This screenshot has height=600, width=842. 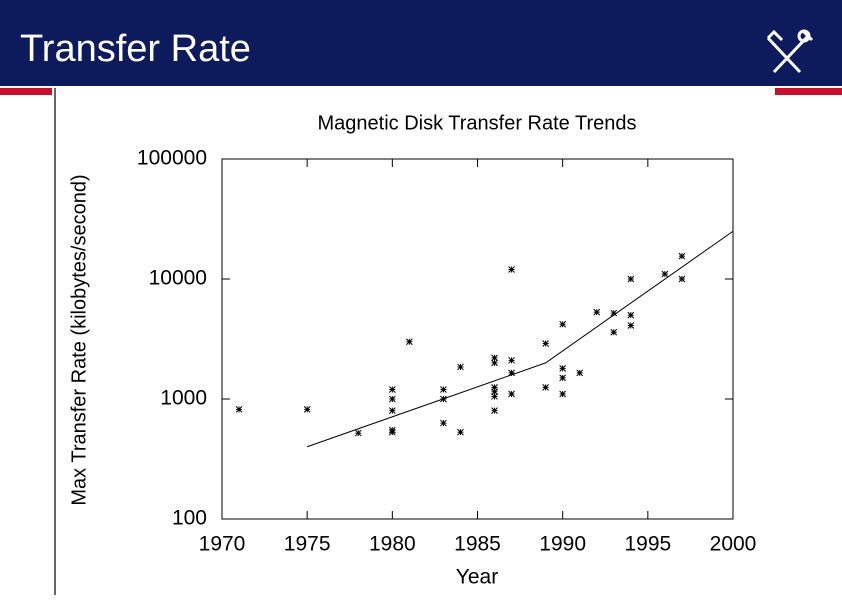 I want to click on x-tick-label: 2000, so click(x=733, y=544).